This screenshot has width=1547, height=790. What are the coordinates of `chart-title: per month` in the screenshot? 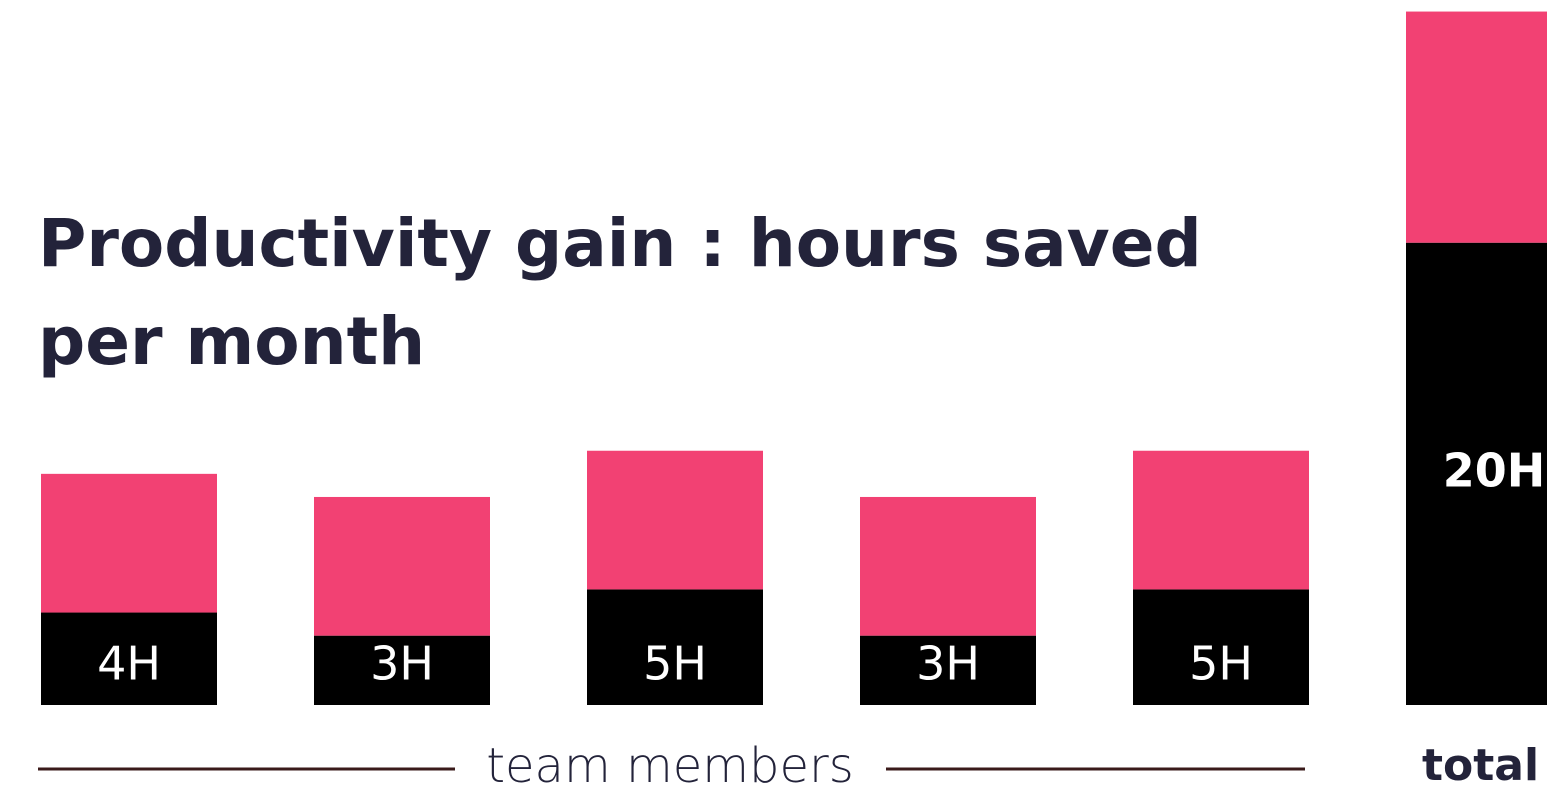 It's located at (231, 341).